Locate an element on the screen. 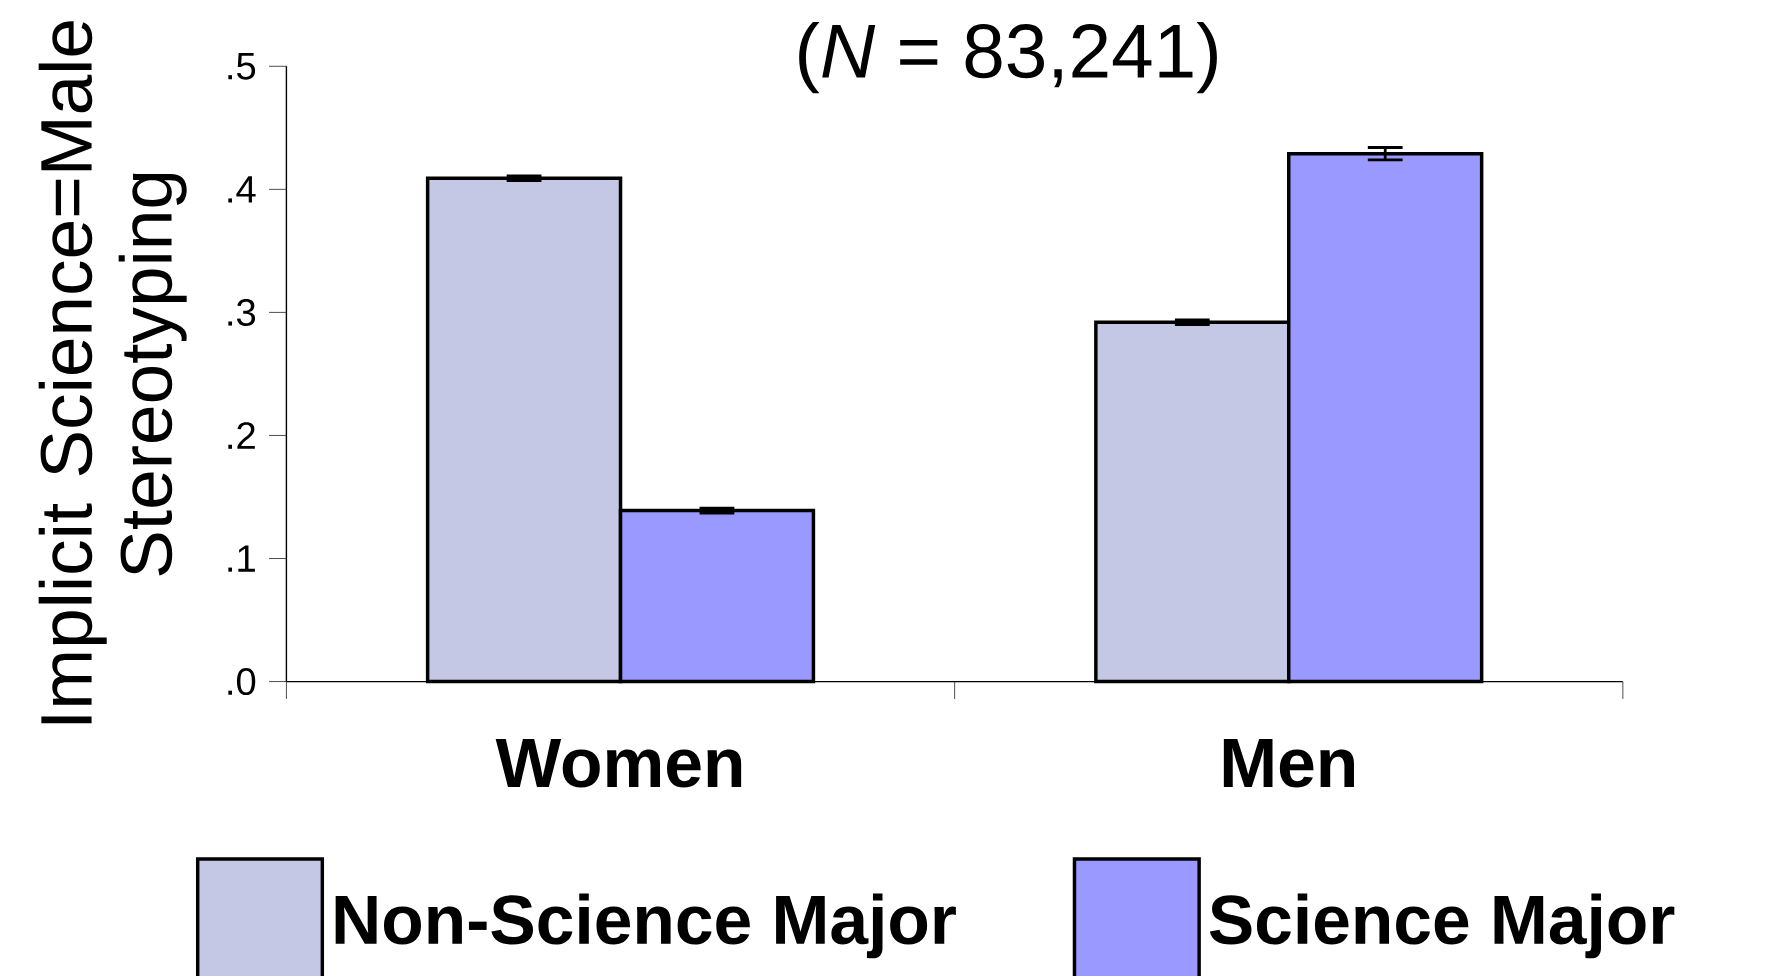 The image size is (1792, 976). legend-label: Science Major is located at coordinates (1442, 926).